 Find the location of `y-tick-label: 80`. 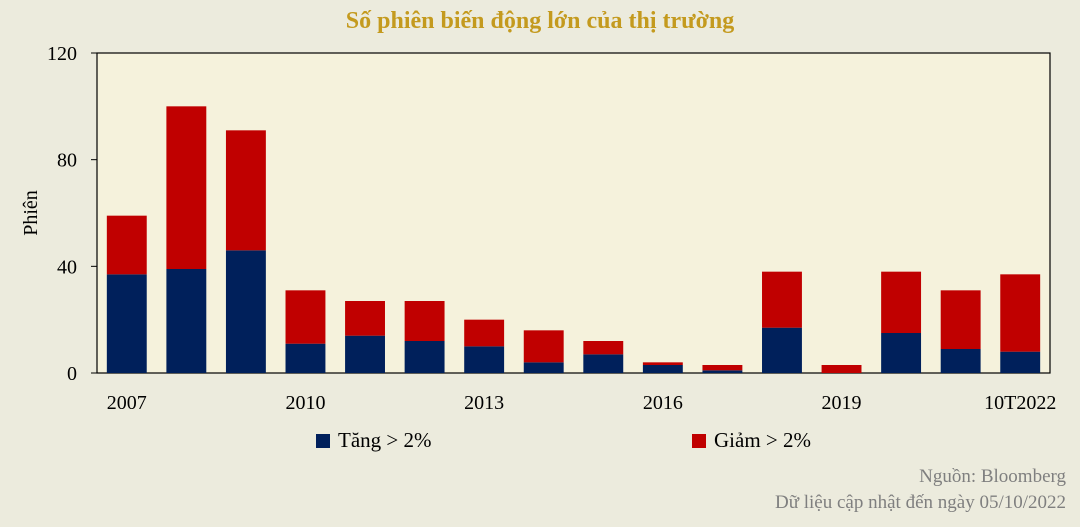

y-tick-label: 80 is located at coordinates (67, 161).